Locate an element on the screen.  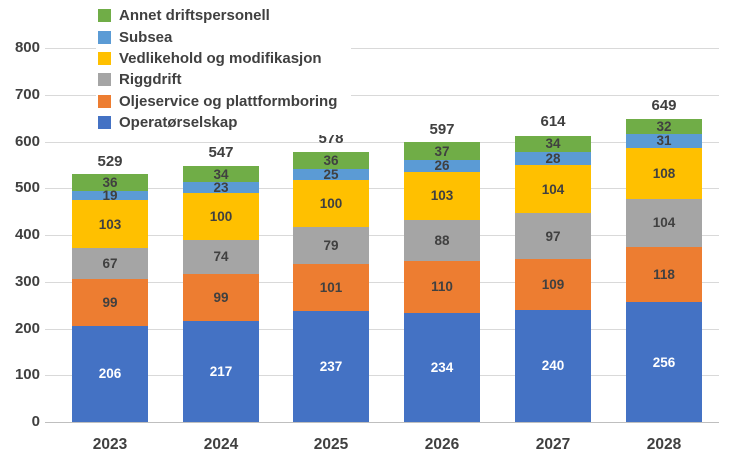
x-axis-category-label: 2025 is located at coordinates (331, 444).